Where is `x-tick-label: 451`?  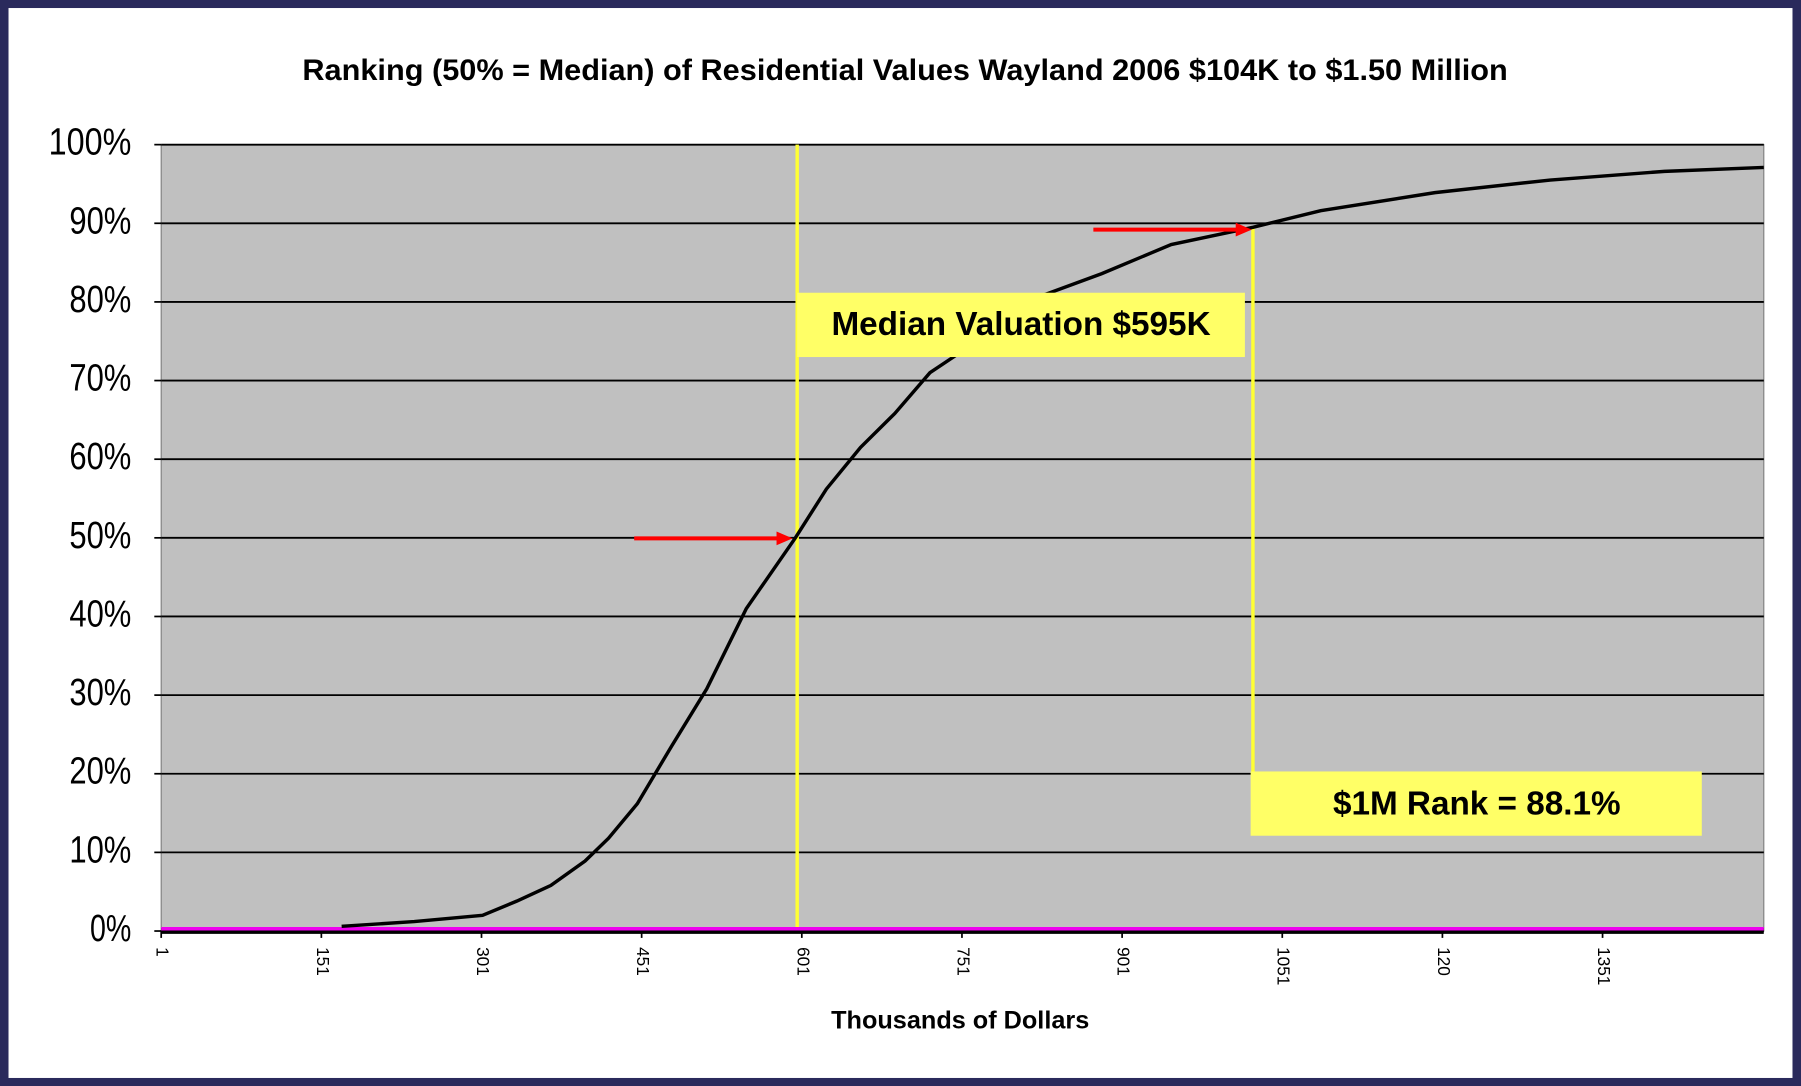
x-tick-label: 451 is located at coordinates (643, 961).